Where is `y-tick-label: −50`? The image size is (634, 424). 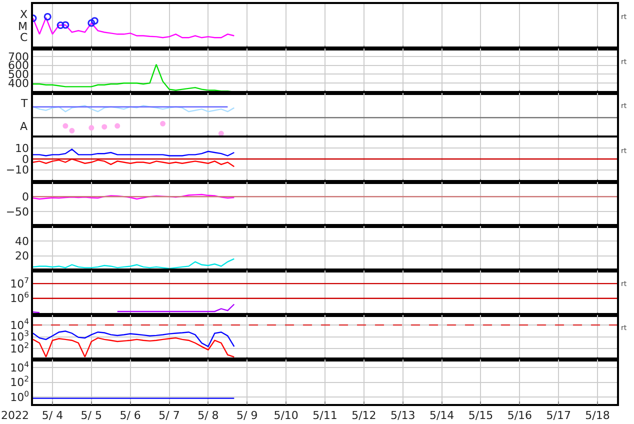
y-tick-label: −50 is located at coordinates (18, 211).